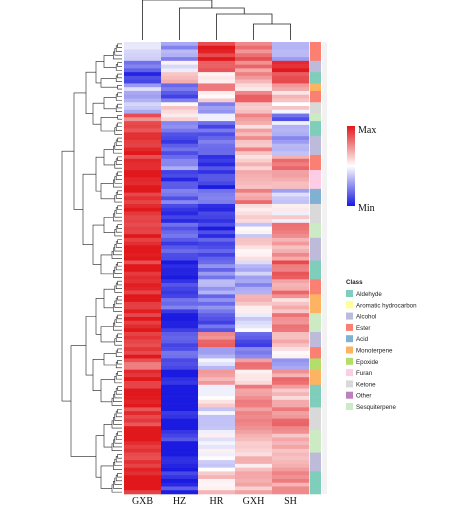 Image resolution: width=474 pixels, height=506 pixels. What do you see at coordinates (349, 293) in the screenshot?
I see `legend-swatch-aldehyde` at bounding box center [349, 293].